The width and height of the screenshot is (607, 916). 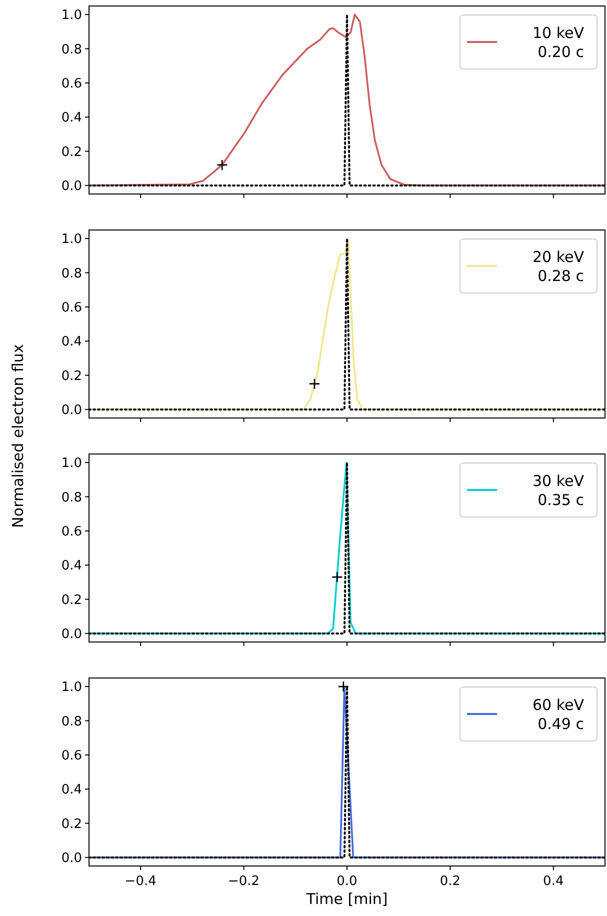 I want to click on legend-label: 20 keV 0.28 c, so click(x=558, y=266).